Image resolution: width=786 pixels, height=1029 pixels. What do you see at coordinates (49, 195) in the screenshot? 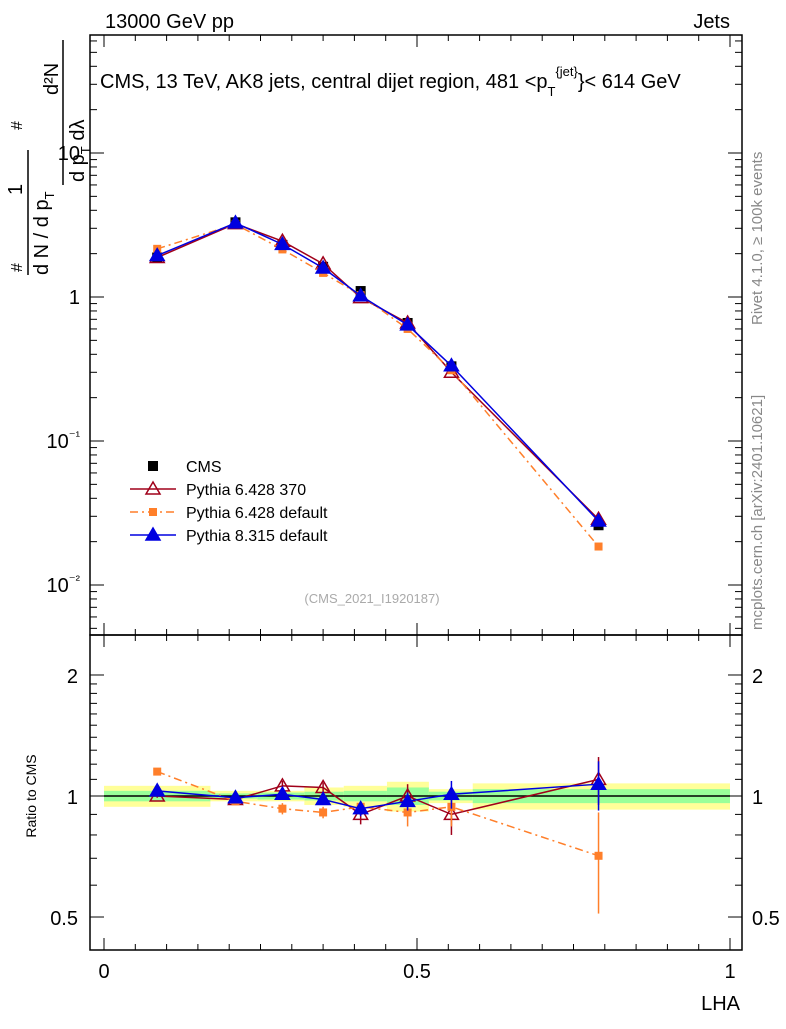
I see `ylabel-den-sub: T` at bounding box center [49, 195].